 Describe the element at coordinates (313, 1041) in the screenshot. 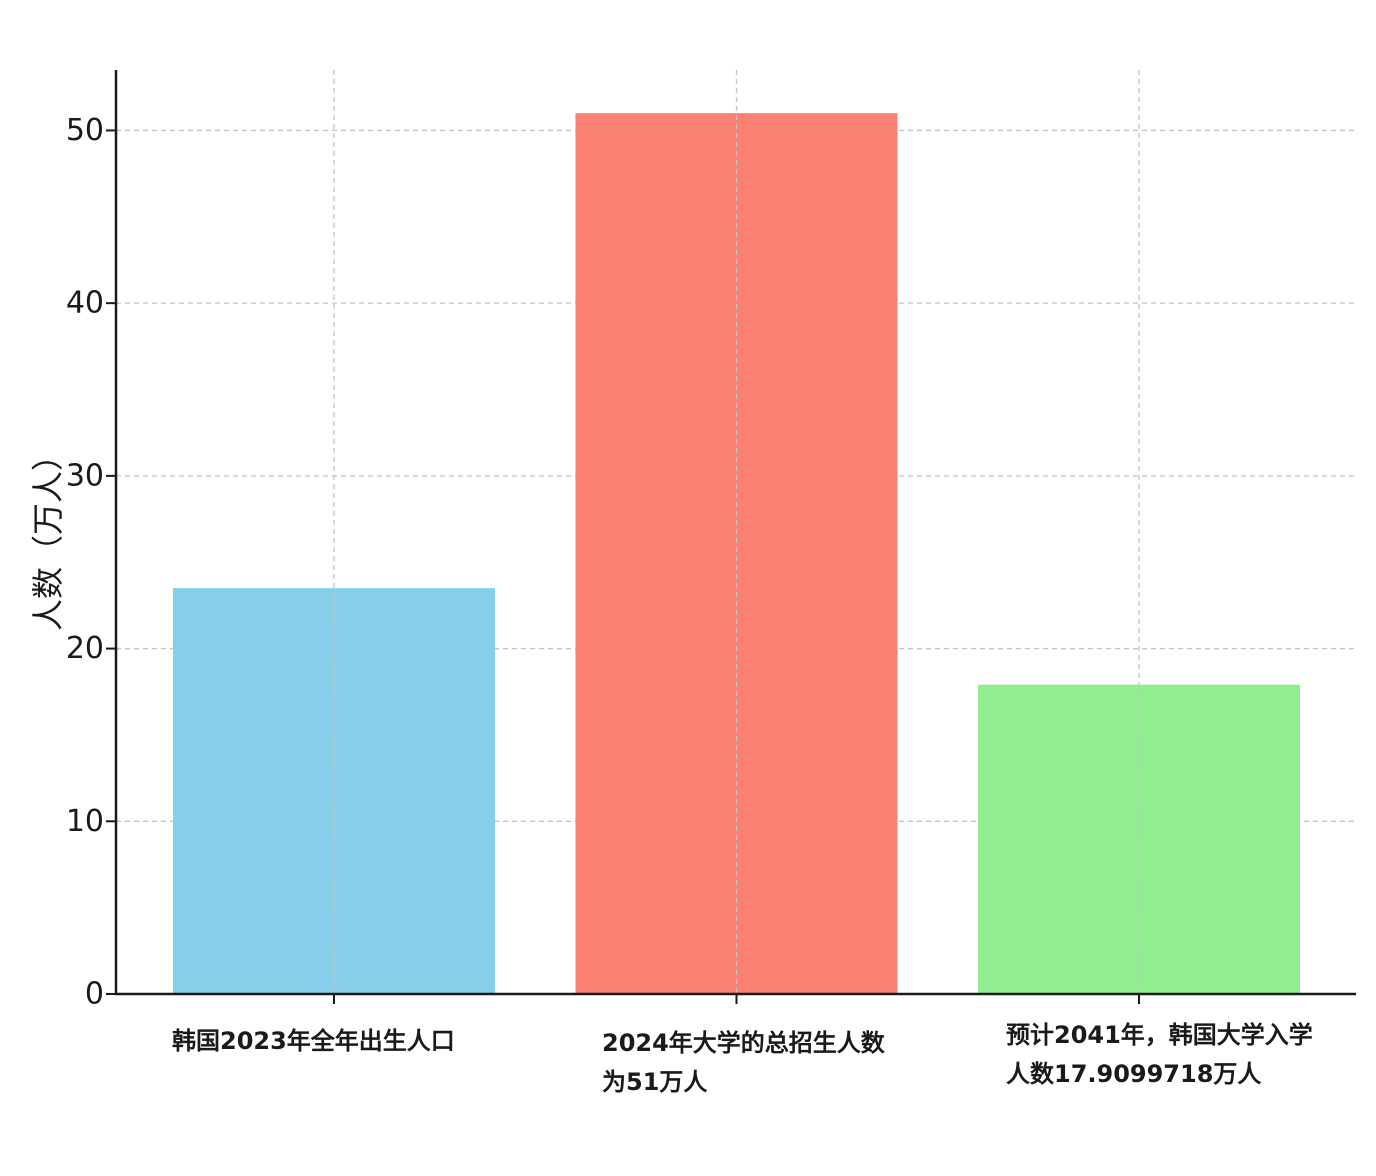

I see `x-category-label: 韩国2023年全年出生人口` at that location.